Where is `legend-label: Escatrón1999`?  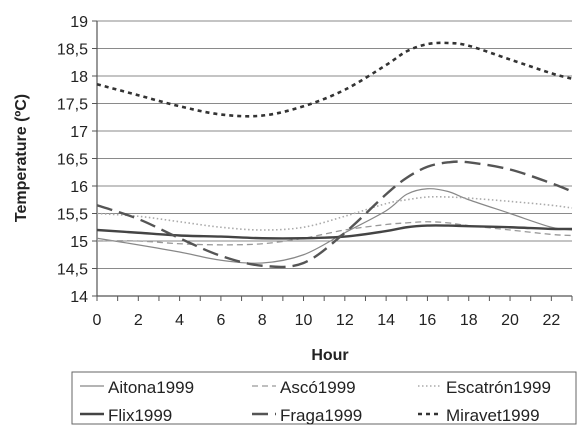 legend-label: Escatrón1999 is located at coordinates (498, 387).